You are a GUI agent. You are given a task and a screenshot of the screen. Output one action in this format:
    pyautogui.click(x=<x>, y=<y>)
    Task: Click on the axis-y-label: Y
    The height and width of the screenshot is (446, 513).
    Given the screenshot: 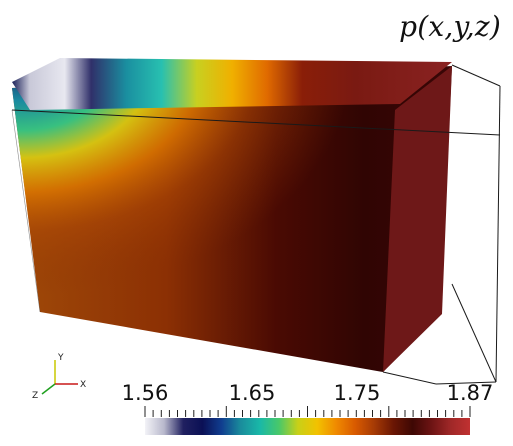 What is the action you would take?
    pyautogui.click(x=60, y=358)
    